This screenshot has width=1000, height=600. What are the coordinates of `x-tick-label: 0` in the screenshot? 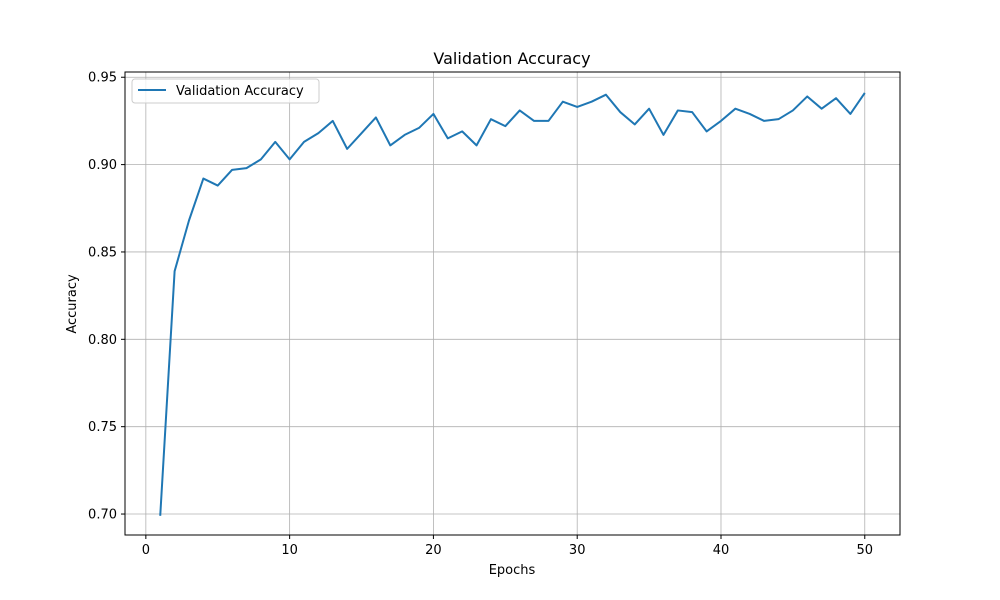 It's located at (146, 550).